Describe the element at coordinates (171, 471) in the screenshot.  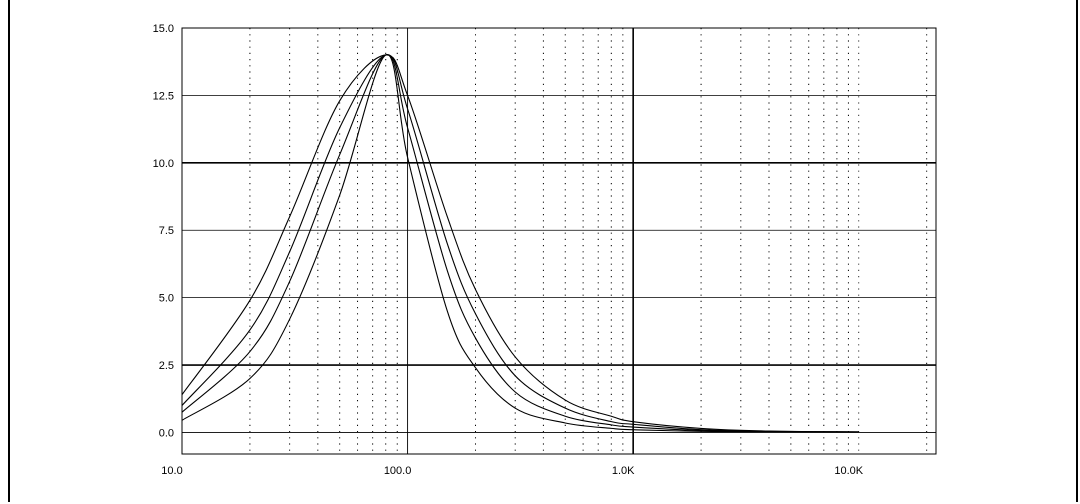
I see `x-tick-label: 10.0` at that location.